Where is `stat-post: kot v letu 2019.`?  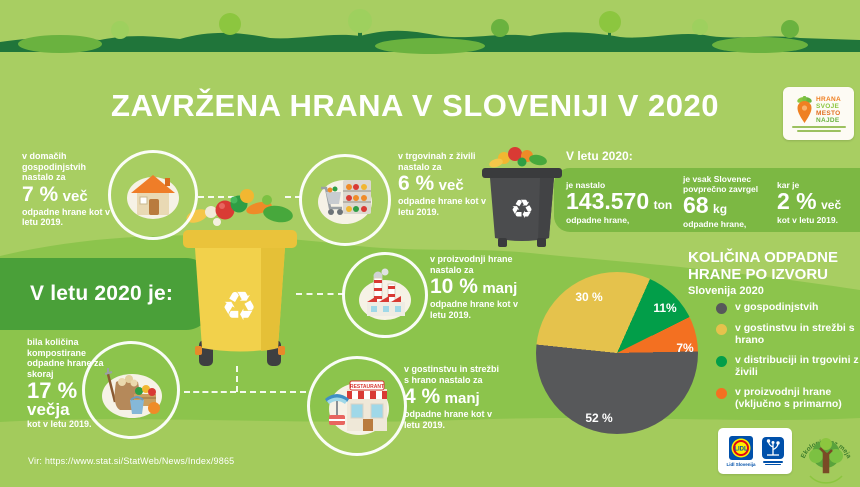
stat-post: kot v letu 2019. is located at coordinates (807, 220).